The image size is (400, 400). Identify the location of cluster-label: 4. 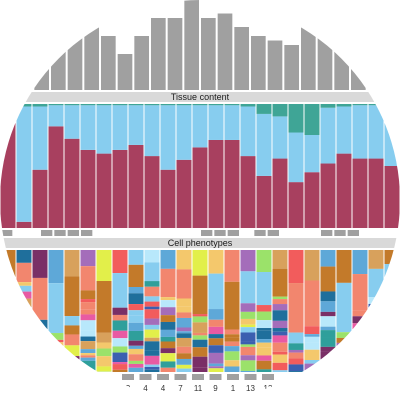
(145, 388).